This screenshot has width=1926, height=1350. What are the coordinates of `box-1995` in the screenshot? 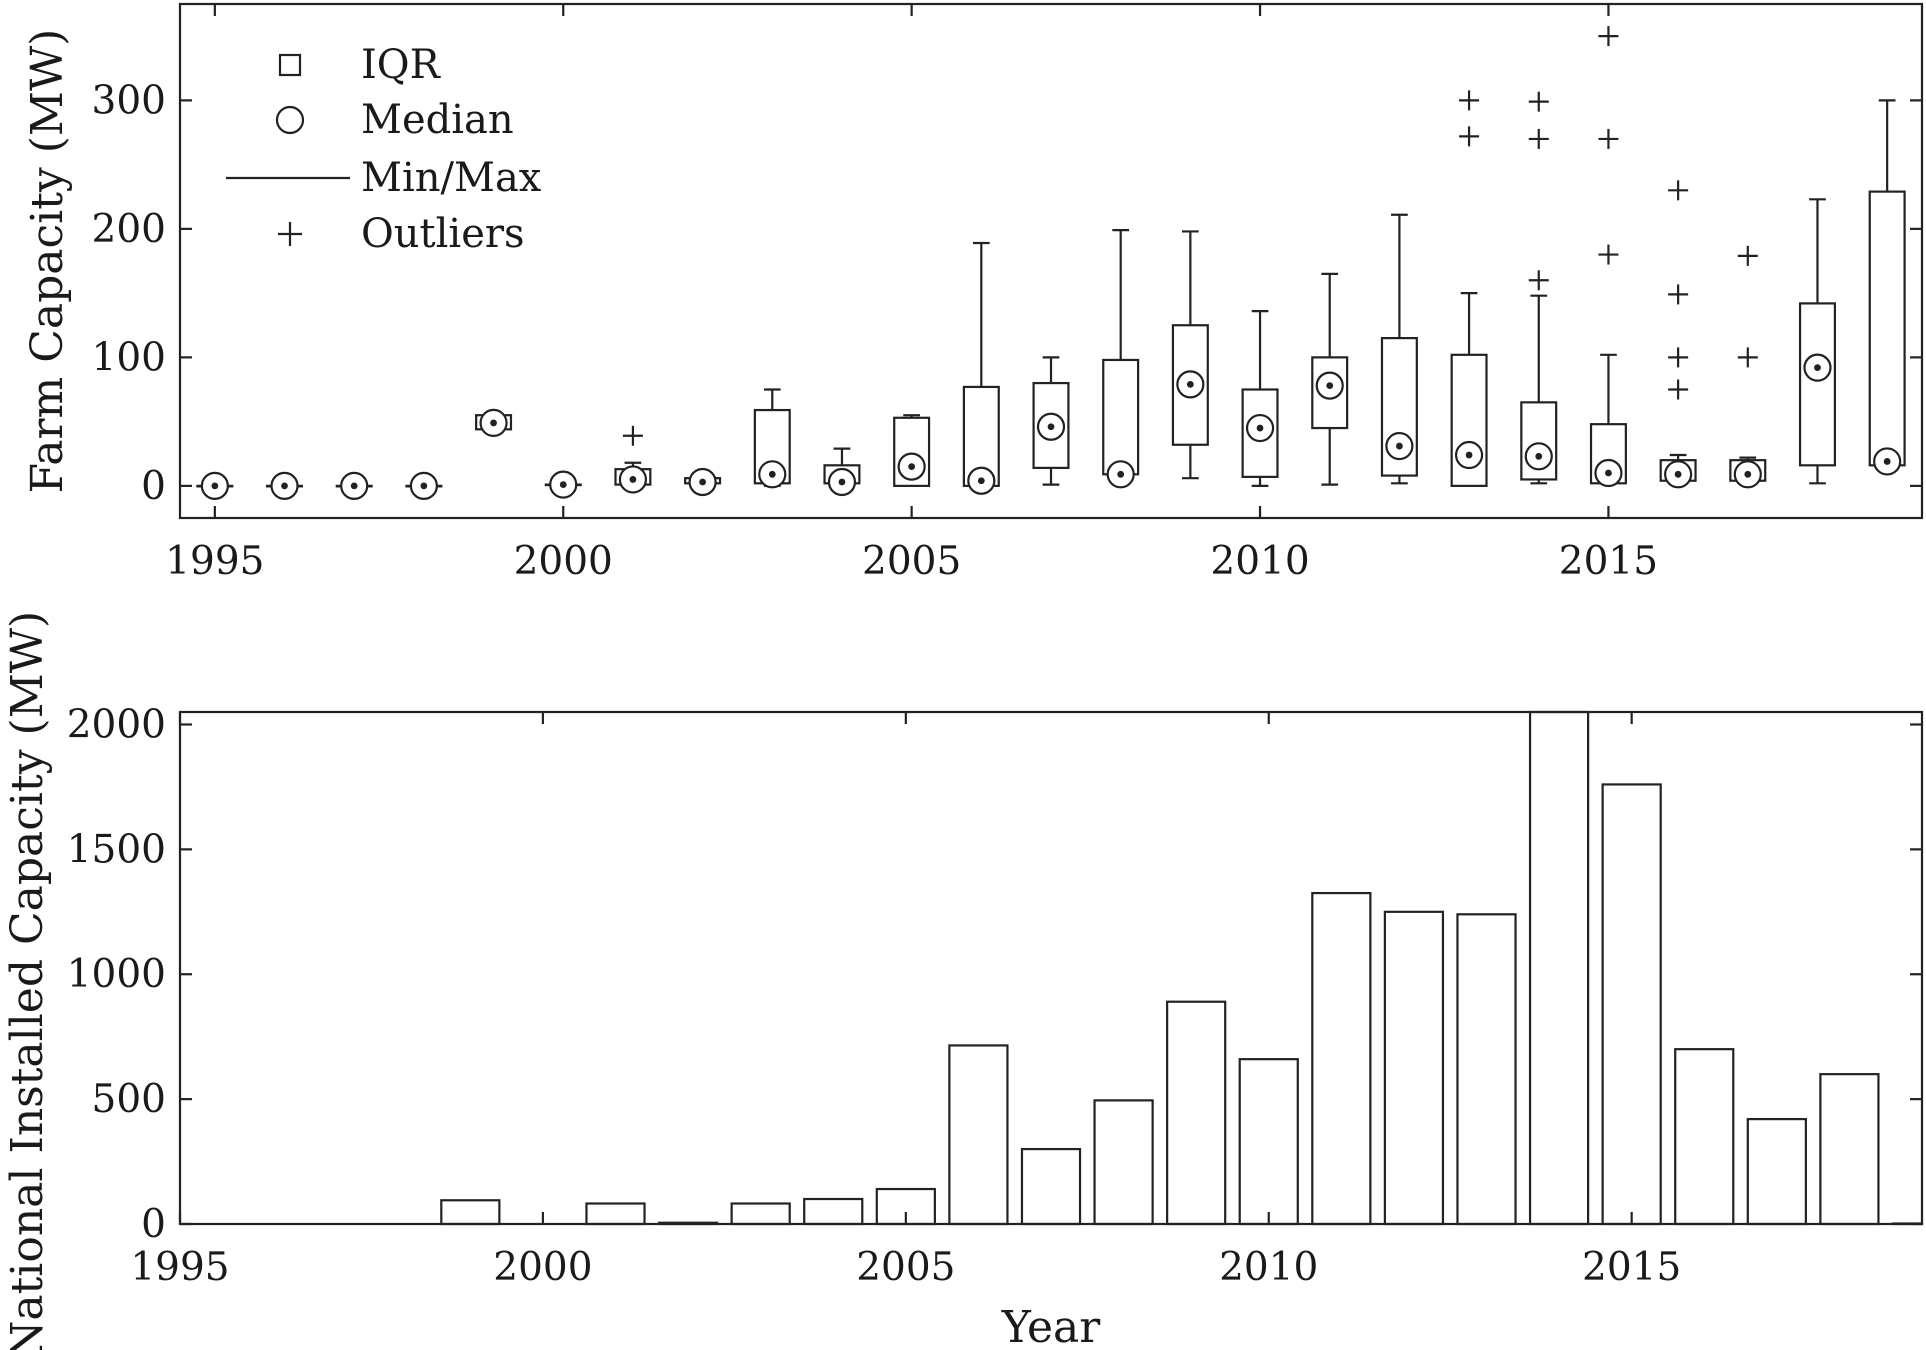 It's located at (215, 485).